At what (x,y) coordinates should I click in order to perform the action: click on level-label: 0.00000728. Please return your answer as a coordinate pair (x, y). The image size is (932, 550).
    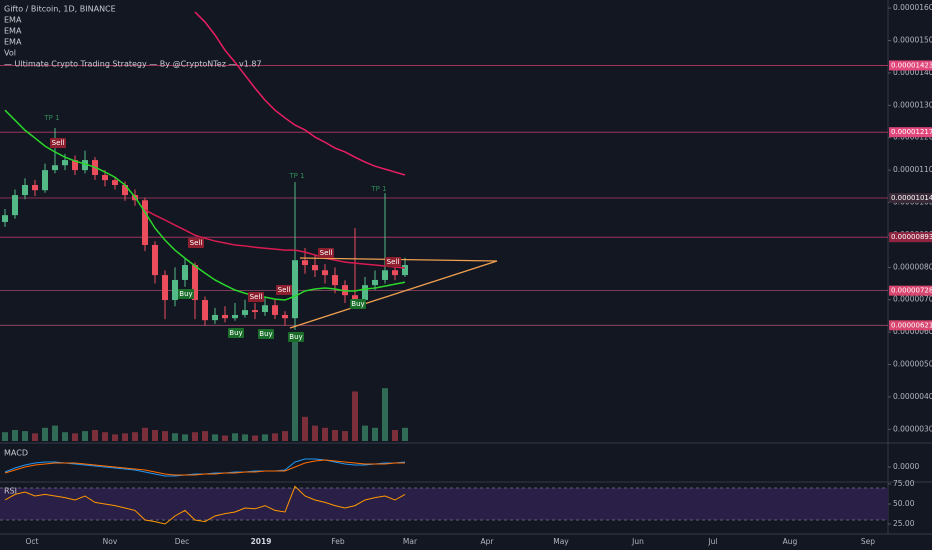
    Looking at the image, I should click on (911, 291).